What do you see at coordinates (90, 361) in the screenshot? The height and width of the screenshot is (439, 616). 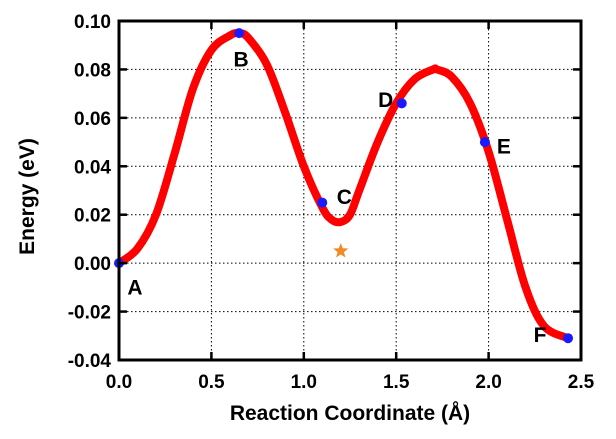 I see `y-tick-label: -0.04` at bounding box center [90, 361].